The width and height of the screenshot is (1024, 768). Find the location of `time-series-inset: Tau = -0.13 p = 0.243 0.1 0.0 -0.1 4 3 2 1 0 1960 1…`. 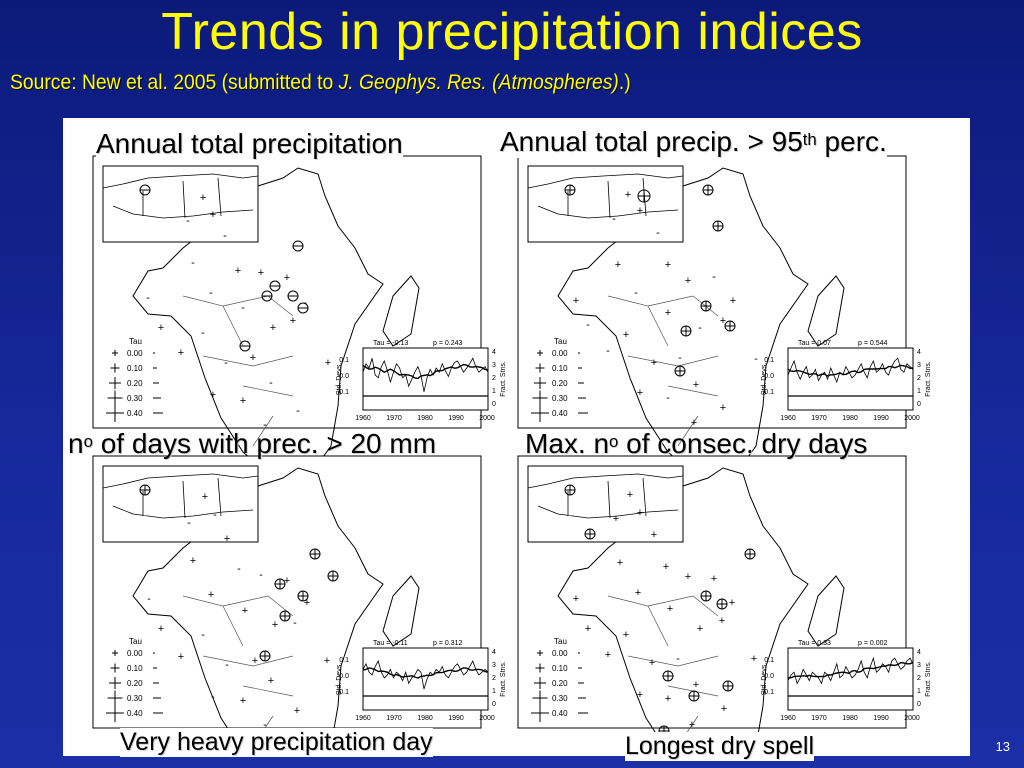

time-series-inset: Tau = -0.13 p = 0.243 0.1 0.0 -0.1 4 3 2 1 0 1960 1… is located at coordinates (421, 381).